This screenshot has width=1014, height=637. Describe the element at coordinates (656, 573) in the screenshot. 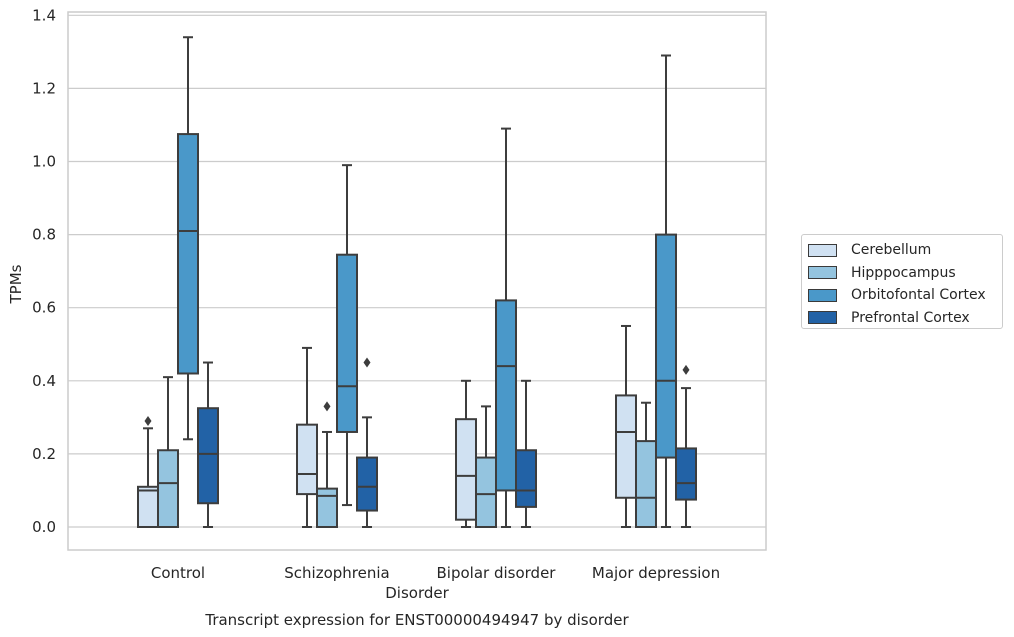

I see `x-tick-label: Major depression` at that location.